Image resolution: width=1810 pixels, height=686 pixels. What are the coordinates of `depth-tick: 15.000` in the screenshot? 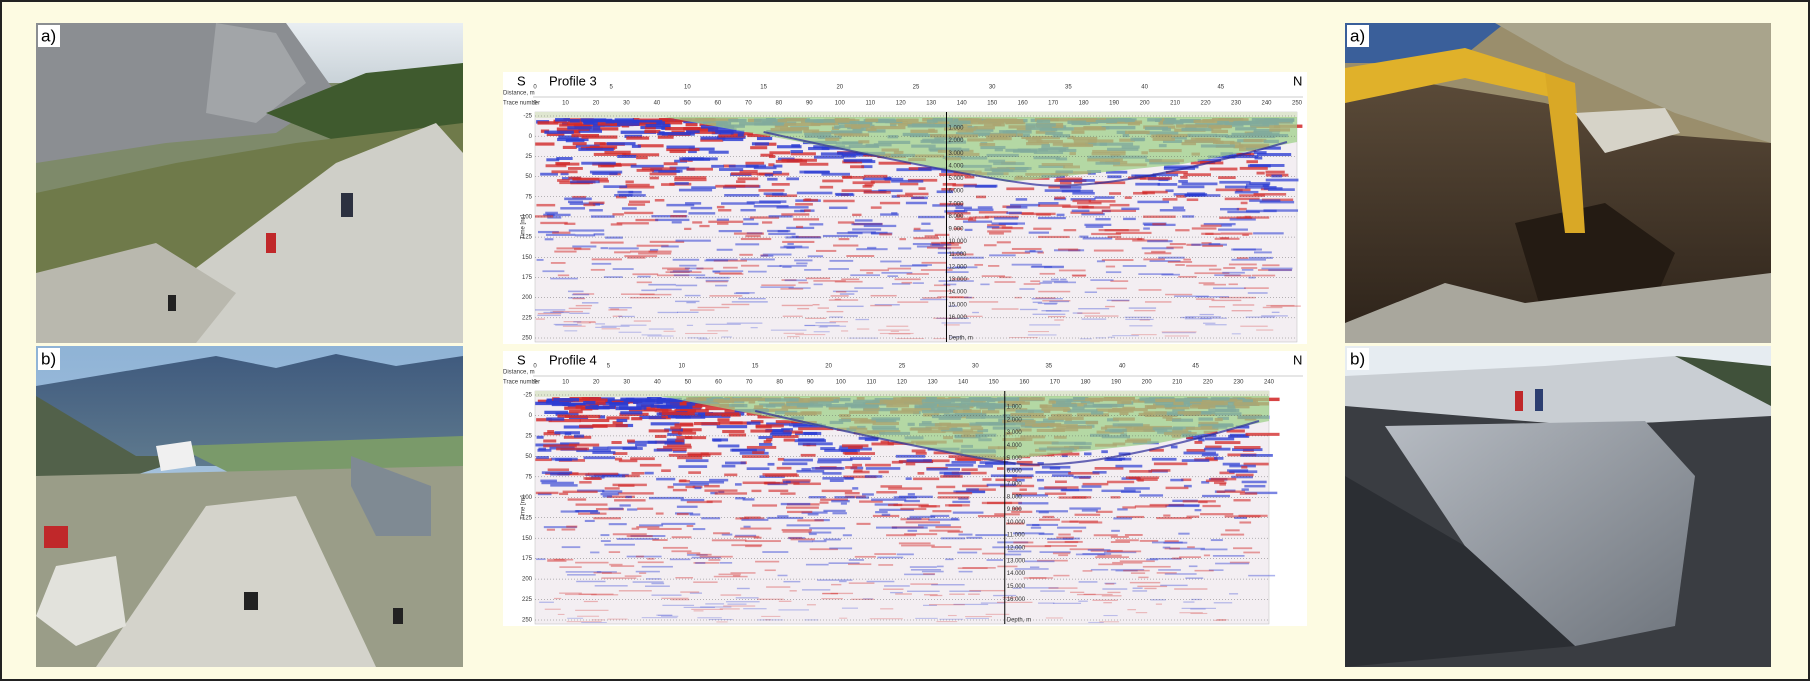 It's located at (957, 305).